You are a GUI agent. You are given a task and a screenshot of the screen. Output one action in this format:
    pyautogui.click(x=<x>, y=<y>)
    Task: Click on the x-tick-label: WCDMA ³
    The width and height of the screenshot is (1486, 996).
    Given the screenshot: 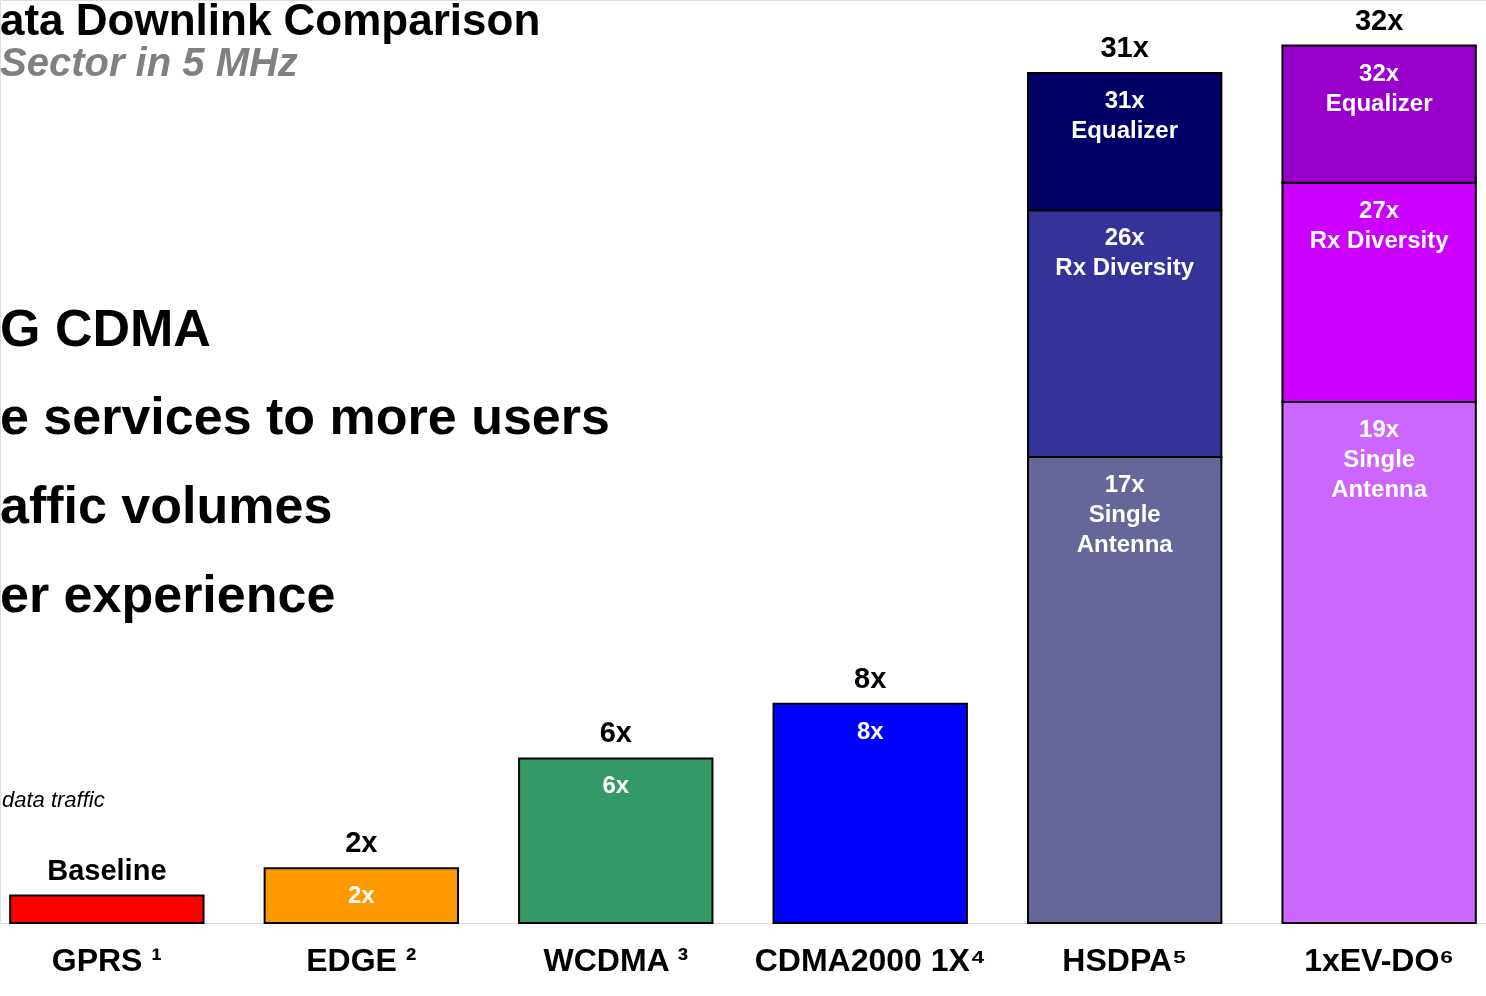 What is the action you would take?
    pyautogui.click(x=616, y=959)
    